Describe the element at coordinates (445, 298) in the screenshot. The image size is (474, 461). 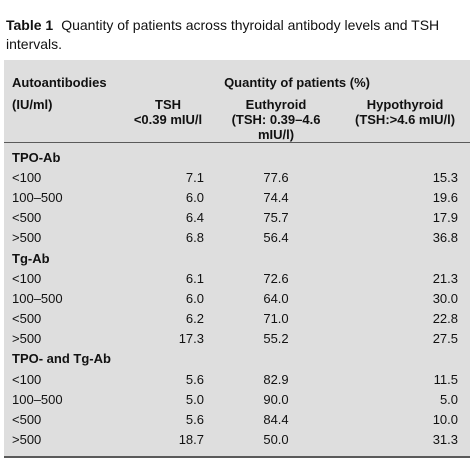
I see `hypothyroid-cell: 30.0` at that location.